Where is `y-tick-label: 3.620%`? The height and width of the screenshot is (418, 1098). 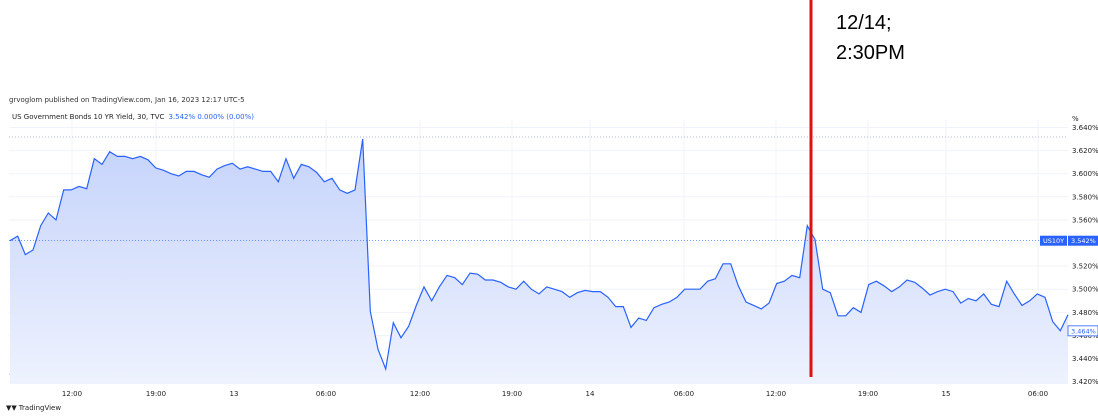
y-tick-label: 3.620% is located at coordinates (1085, 151).